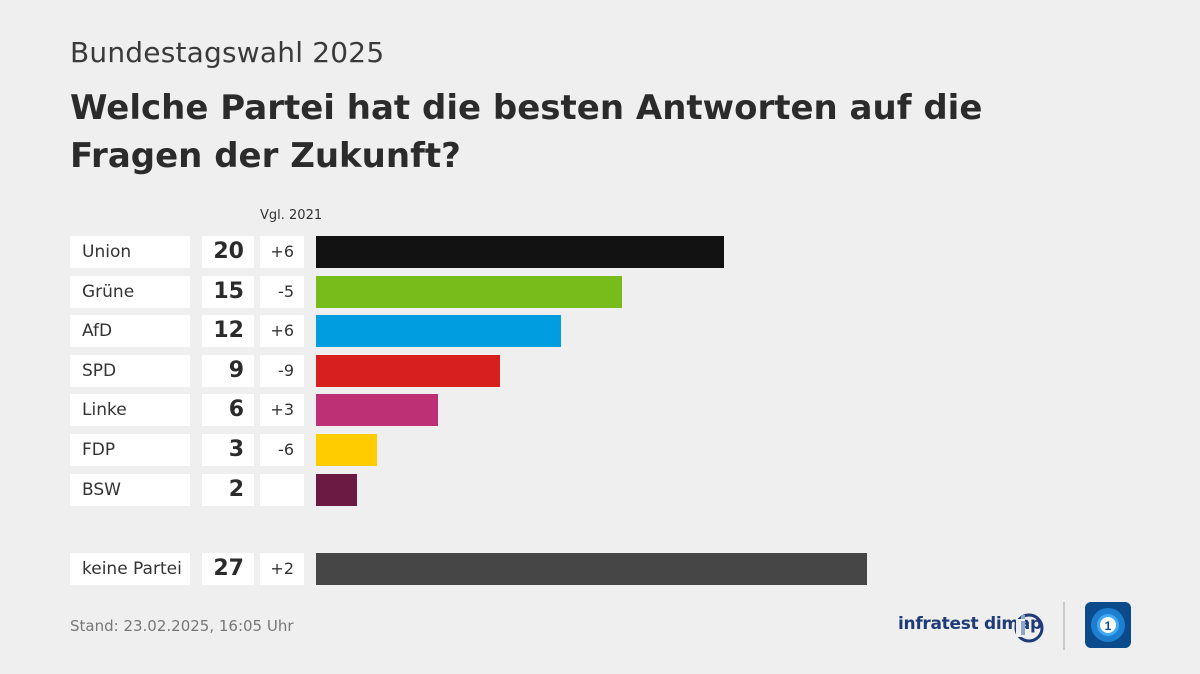  I want to click on logo-divider, so click(1064, 626).